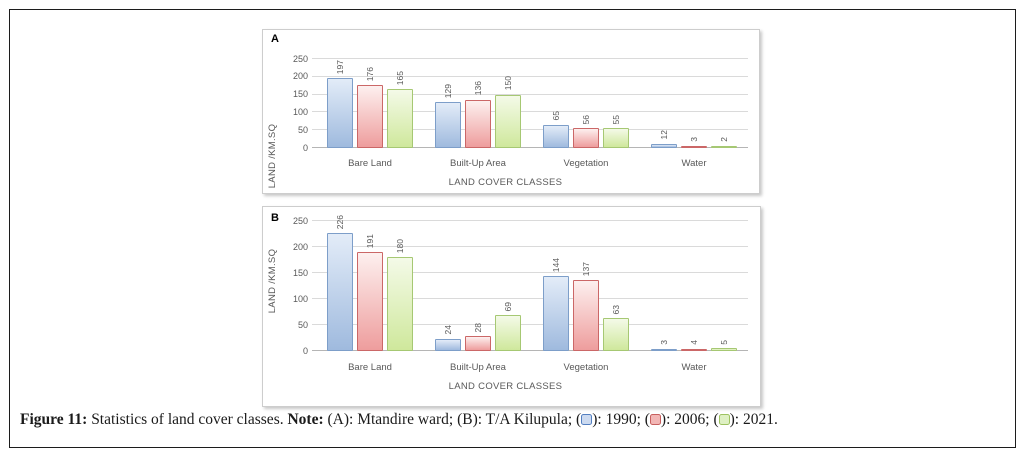 Image resolution: width=1026 pixels, height=462 pixels. Describe the element at coordinates (723, 139) in the screenshot. I see `bar-value-label: 2` at that location.